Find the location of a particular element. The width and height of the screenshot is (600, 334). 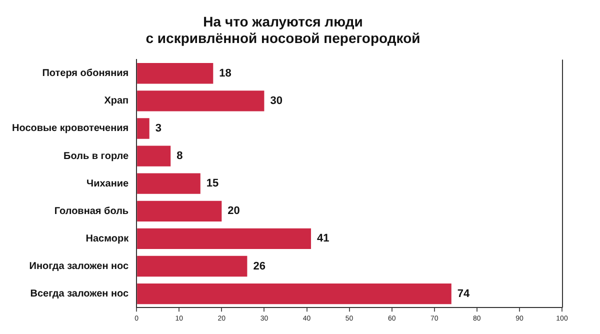

y-tick-label: Головная боль is located at coordinates (91, 211).